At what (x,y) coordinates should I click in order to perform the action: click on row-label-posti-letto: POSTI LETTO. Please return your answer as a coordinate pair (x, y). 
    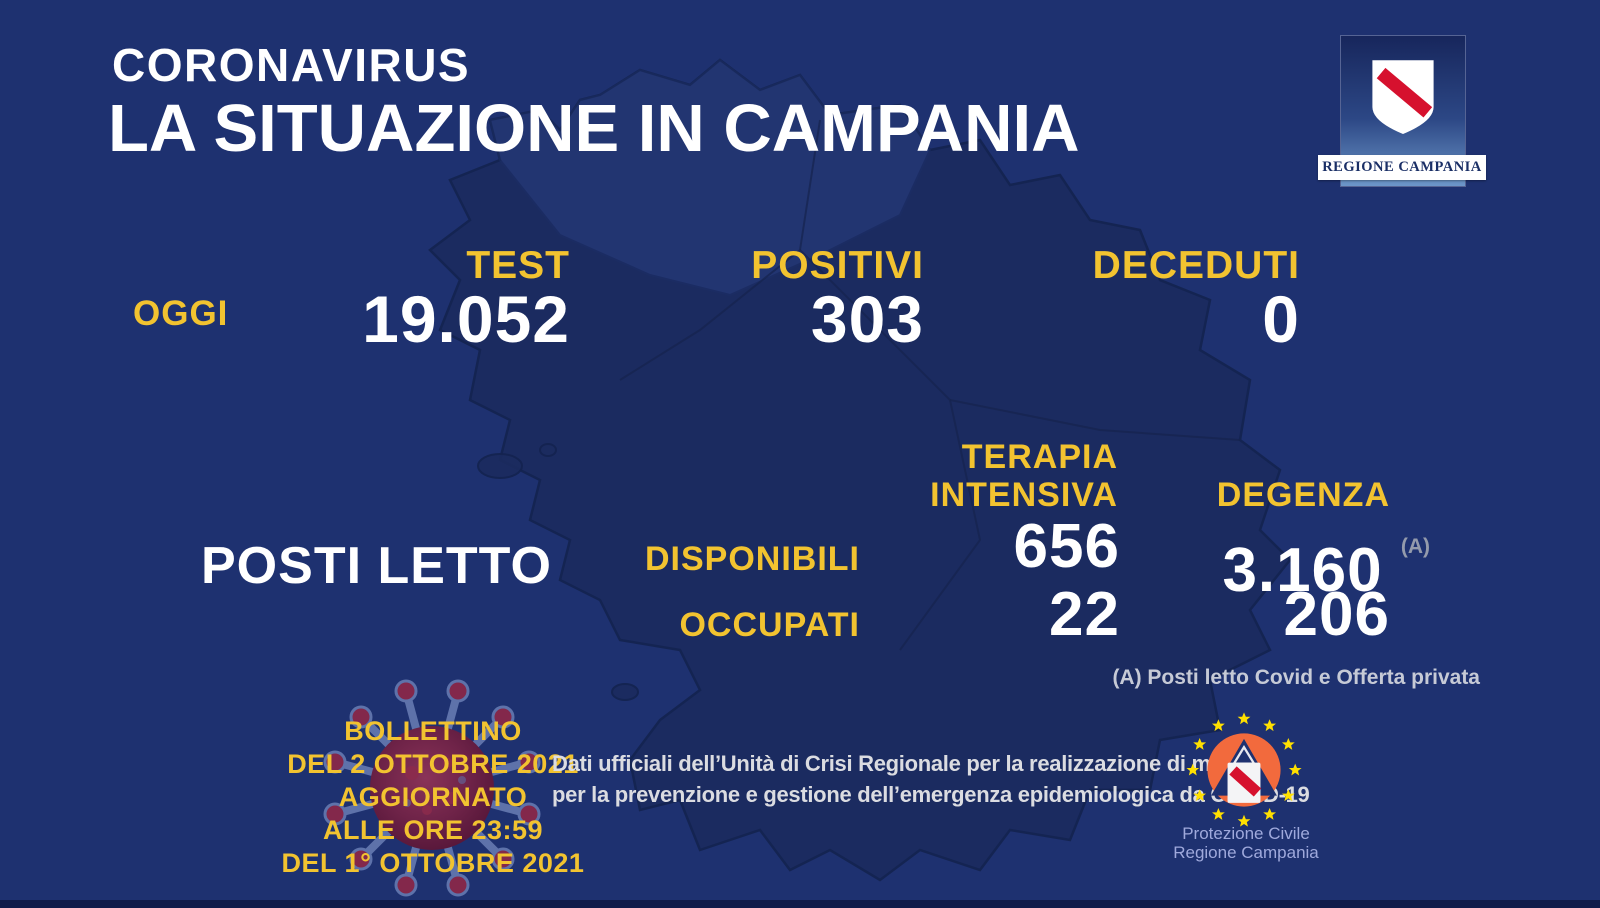
    Looking at the image, I should click on (376, 566).